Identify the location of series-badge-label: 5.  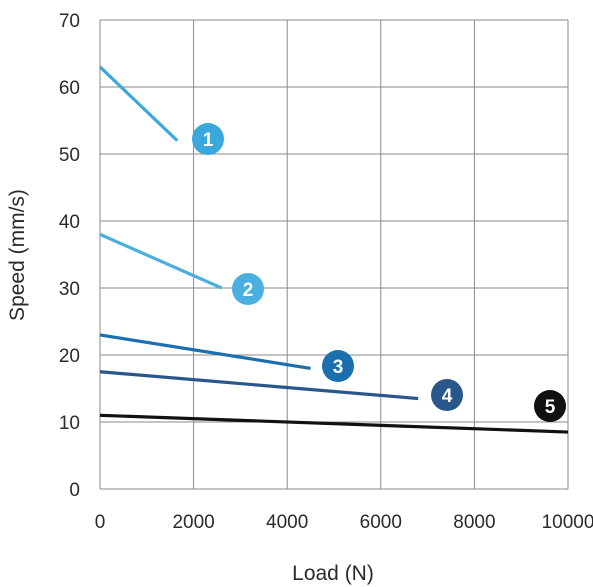
(550, 407).